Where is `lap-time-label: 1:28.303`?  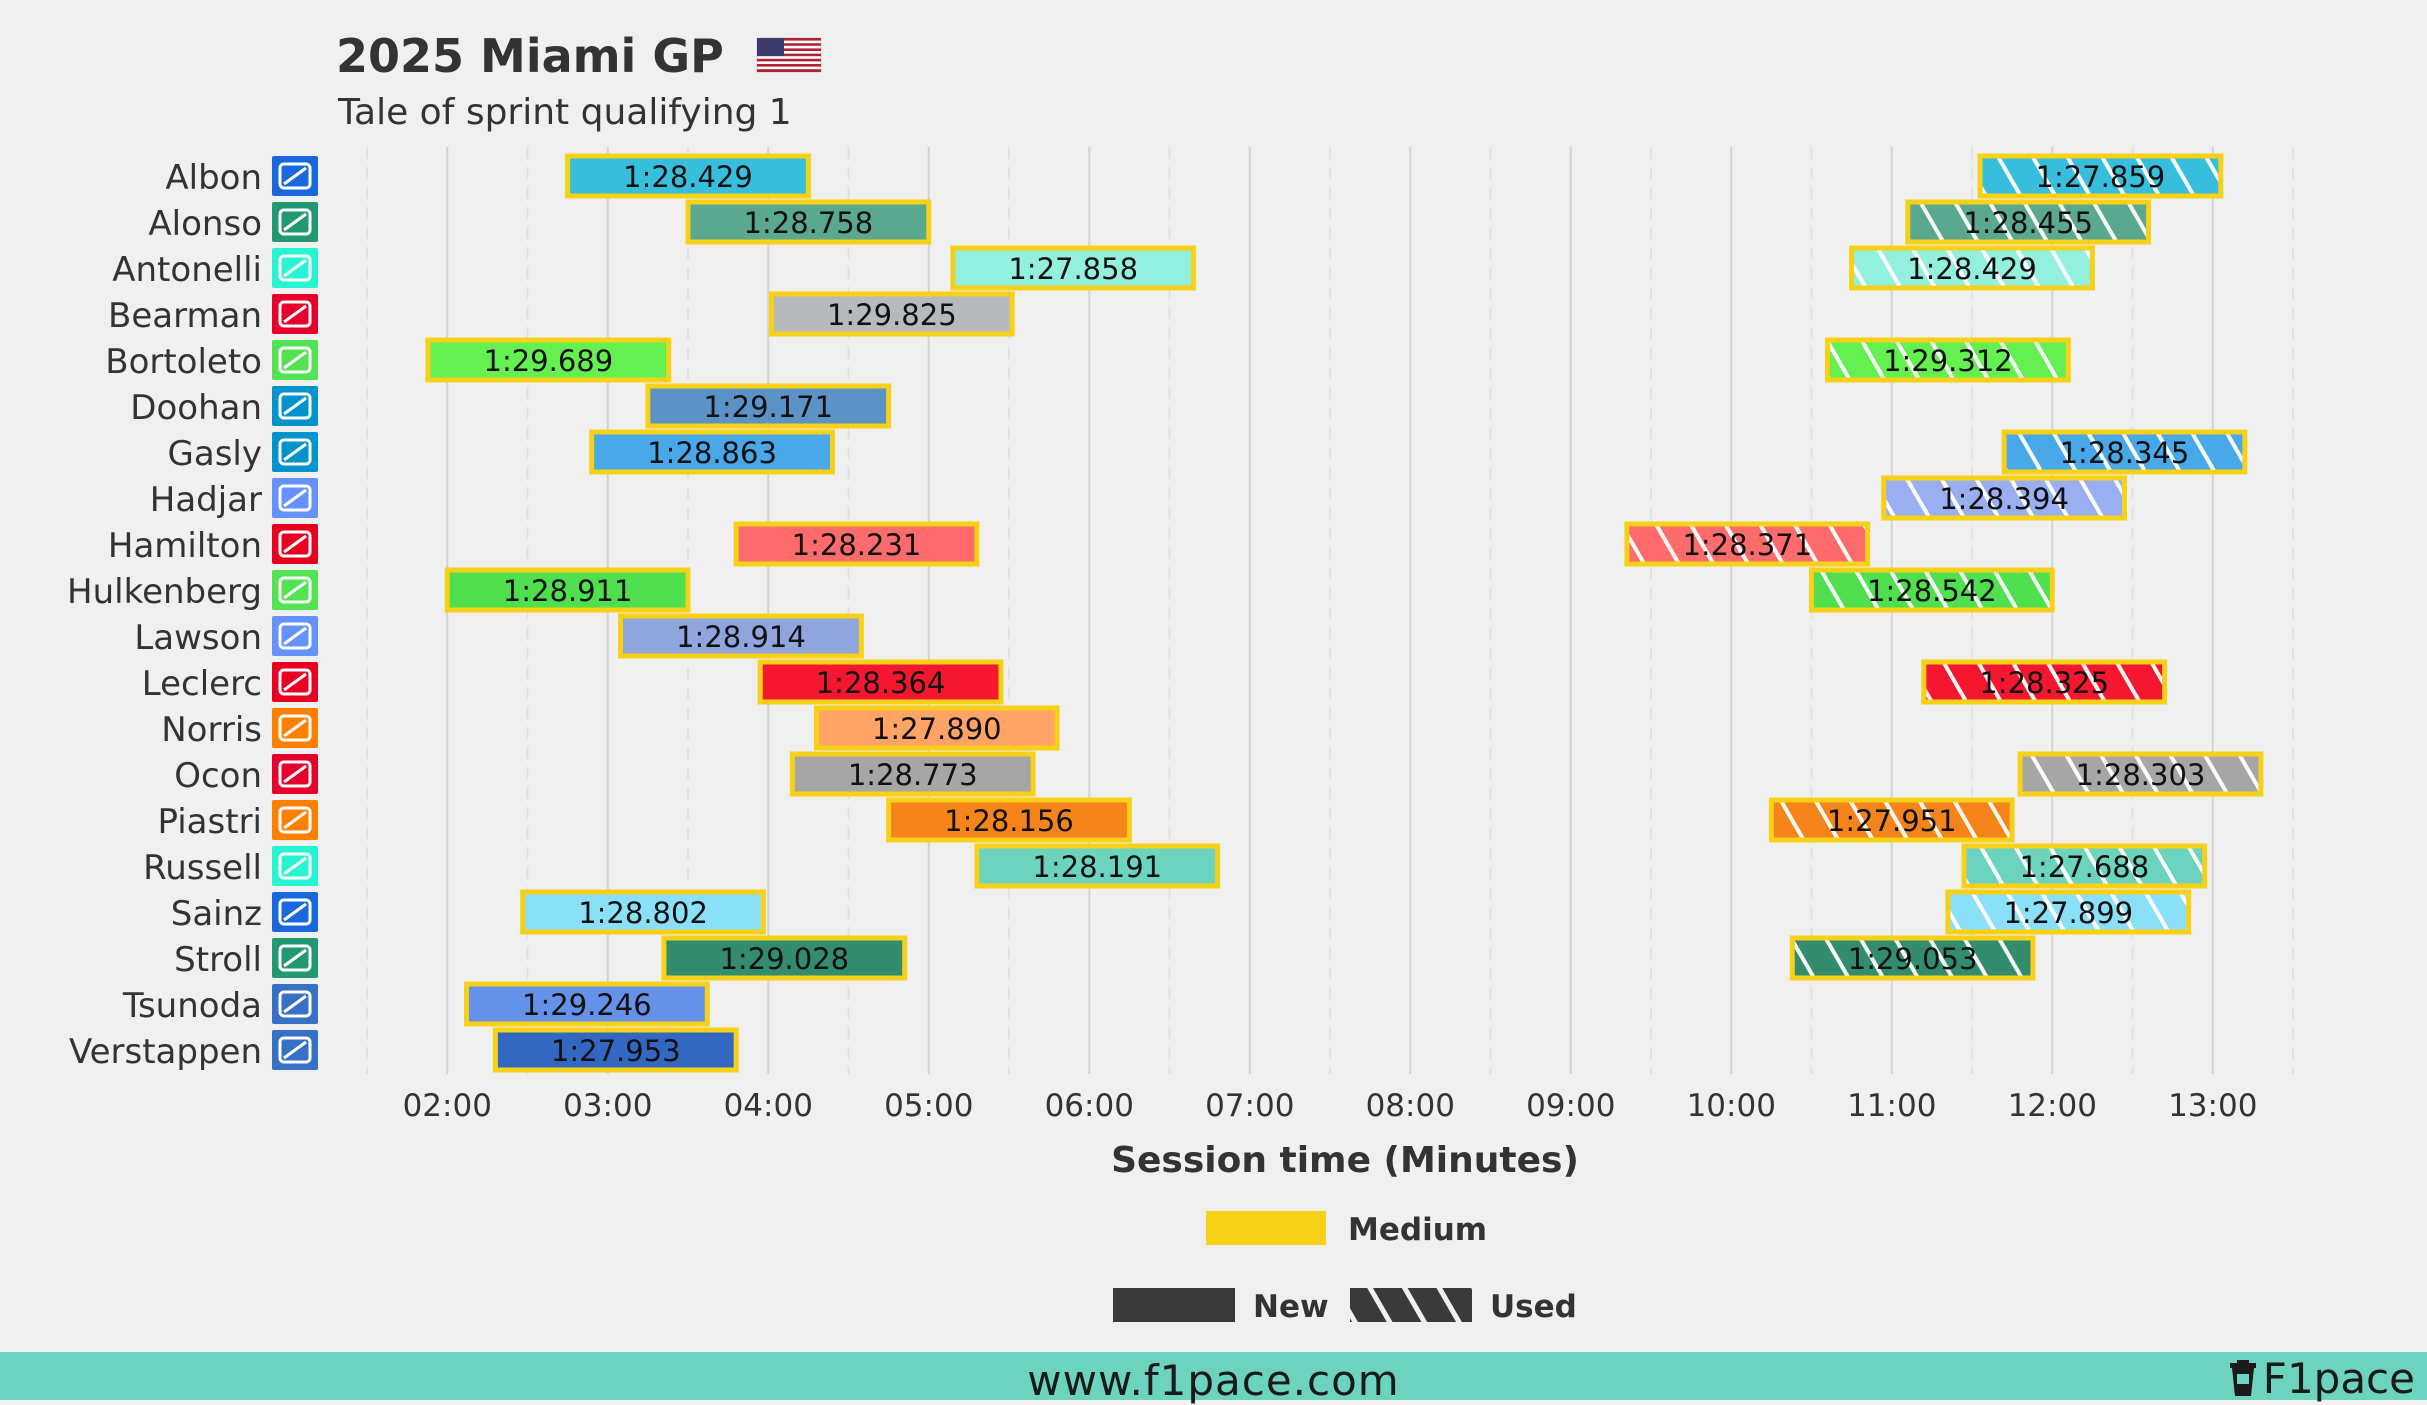 lap-time-label: 1:28.303 is located at coordinates (2141, 775).